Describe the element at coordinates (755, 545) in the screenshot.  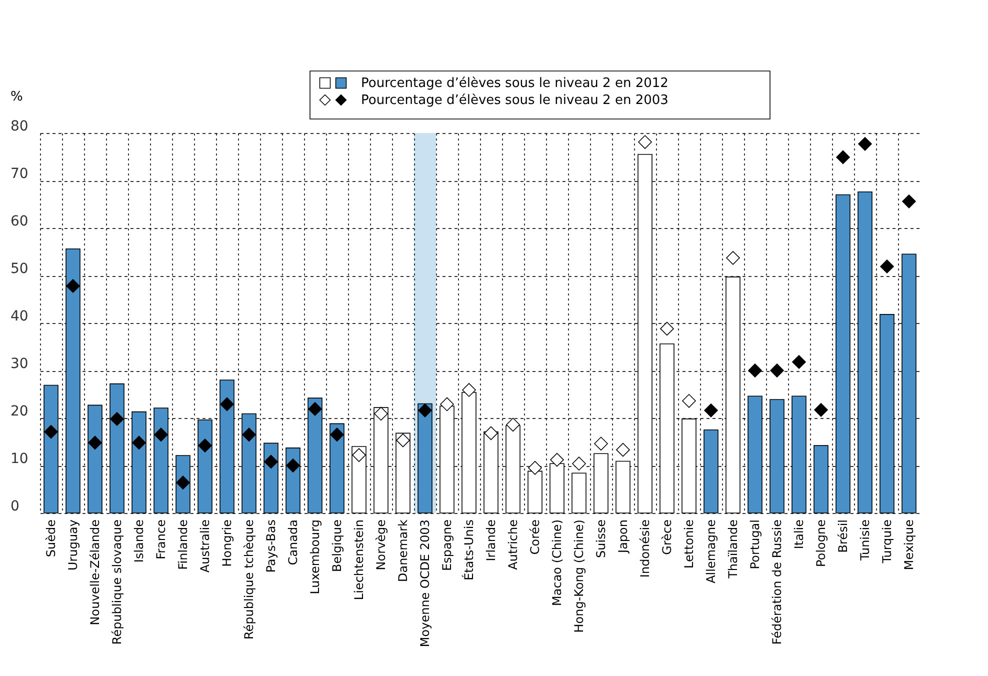
I see `x-tick-label: Portugal` at that location.